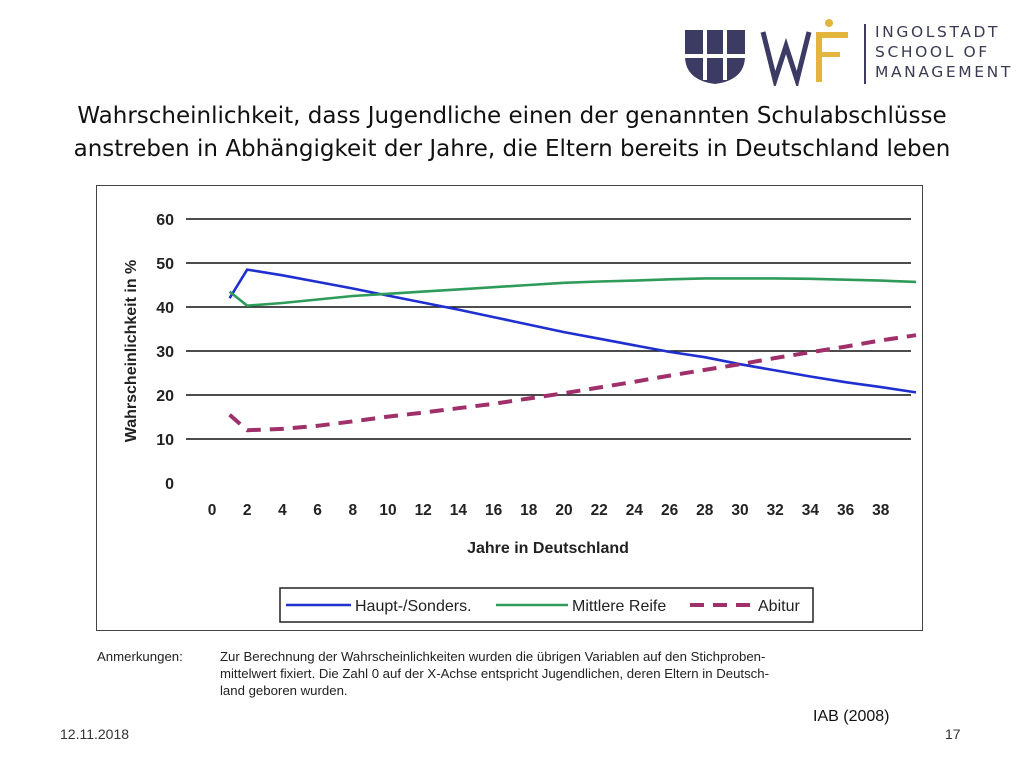  What do you see at coordinates (619, 606) in the screenshot?
I see `legend-label-1: Mittlere Reife` at bounding box center [619, 606].